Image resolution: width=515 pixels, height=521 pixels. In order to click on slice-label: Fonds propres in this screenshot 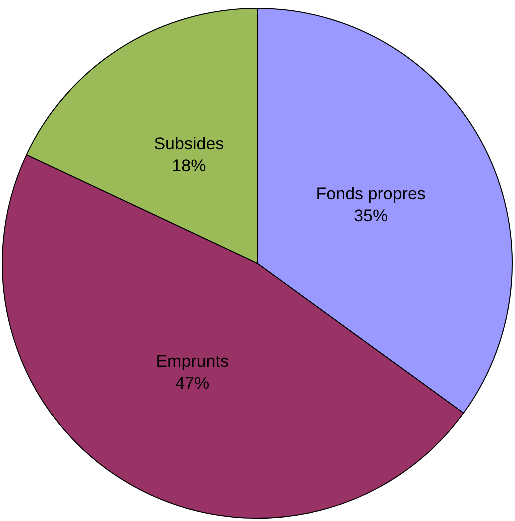, I will do `click(371, 194)`.